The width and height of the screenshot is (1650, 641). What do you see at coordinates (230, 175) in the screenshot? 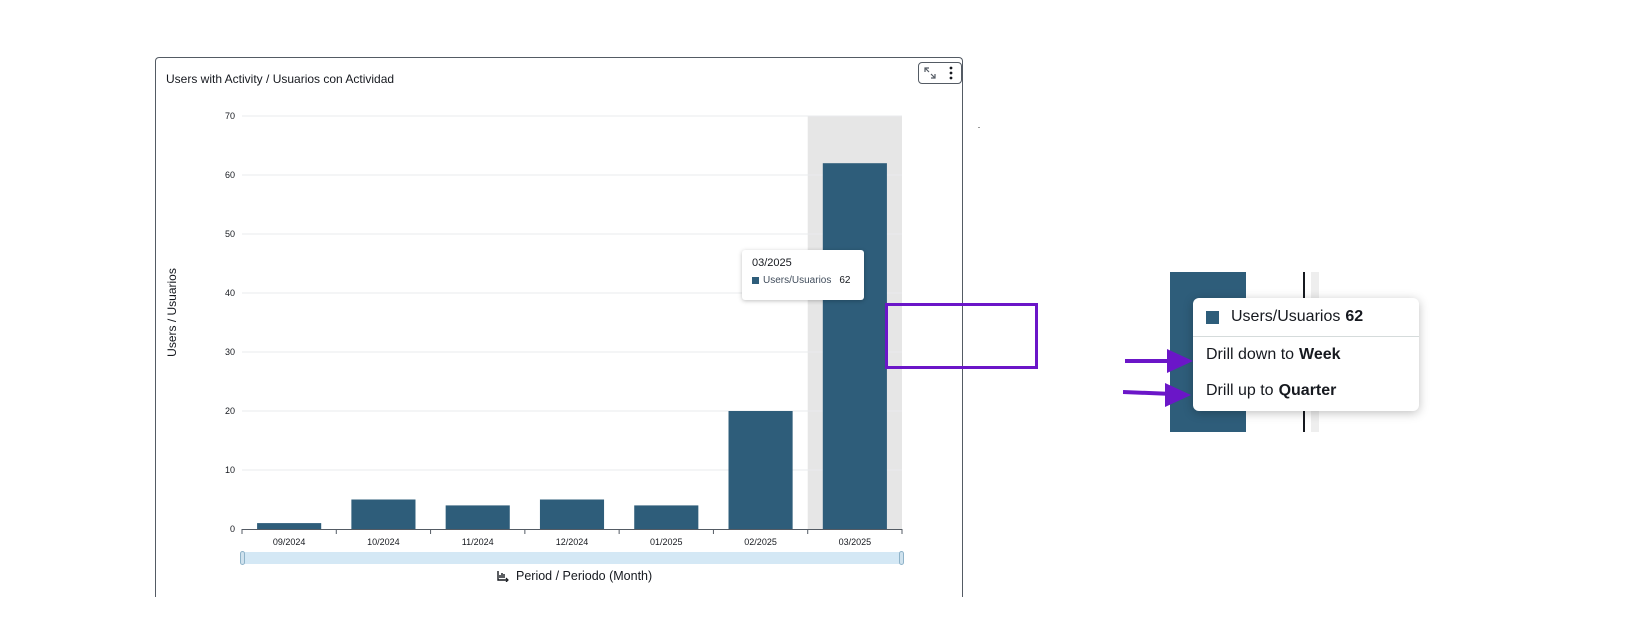
I see `y-tick-label: 60` at bounding box center [230, 175].